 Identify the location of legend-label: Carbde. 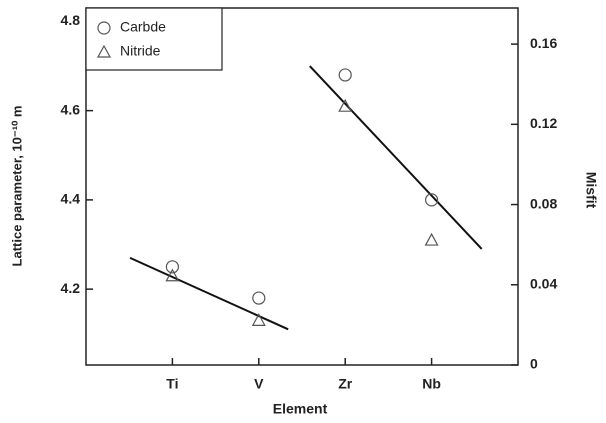
(143, 27).